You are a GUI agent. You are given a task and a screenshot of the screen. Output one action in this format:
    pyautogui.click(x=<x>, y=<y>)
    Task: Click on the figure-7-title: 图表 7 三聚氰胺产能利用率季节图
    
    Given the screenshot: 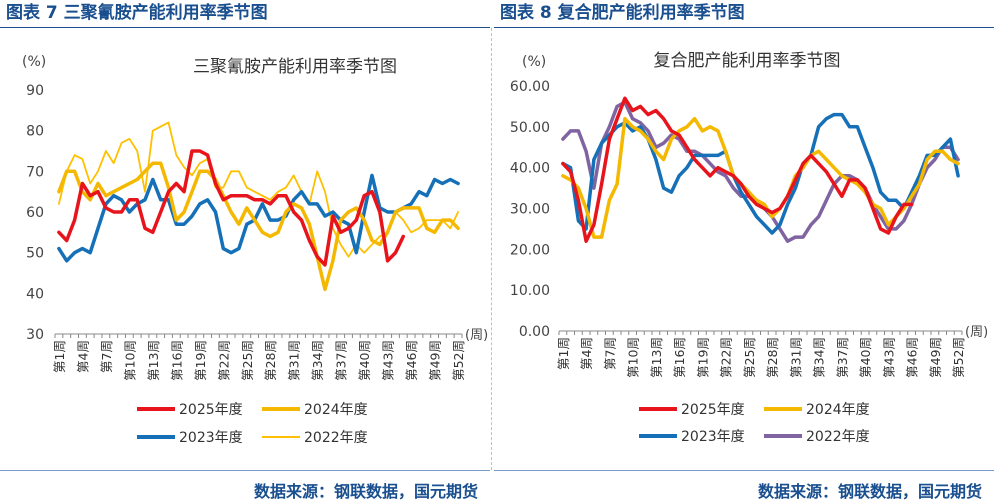 What is the action you would take?
    pyautogui.click(x=137, y=13)
    